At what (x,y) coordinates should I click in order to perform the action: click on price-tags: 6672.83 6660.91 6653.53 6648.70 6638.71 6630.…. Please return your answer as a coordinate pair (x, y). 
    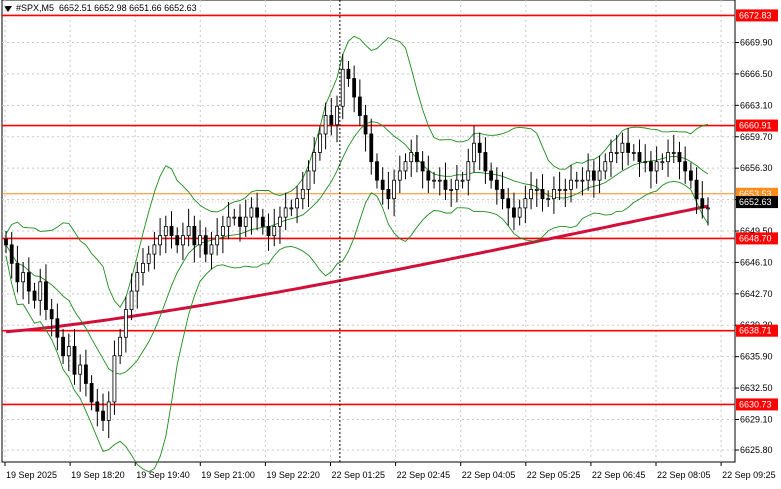
    Looking at the image, I should click on (757, 210).